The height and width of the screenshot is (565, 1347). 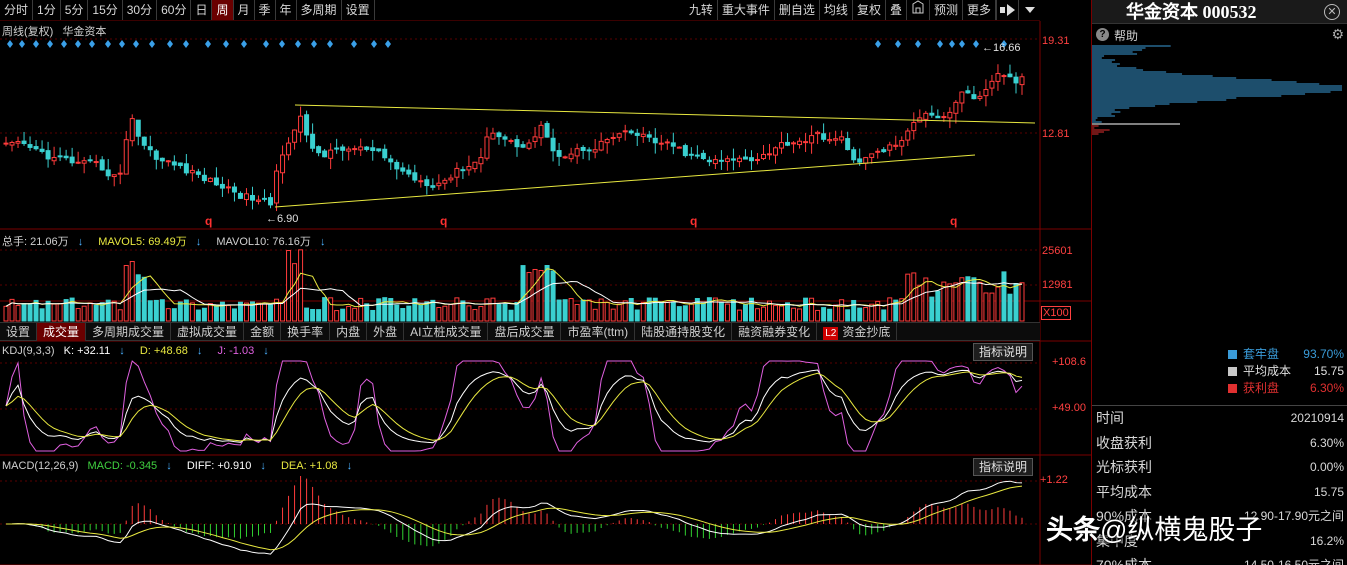 What do you see at coordinates (1219, 354) in the screenshot?
I see `legend-row-0: 套牢盘 93.70%` at bounding box center [1219, 354].